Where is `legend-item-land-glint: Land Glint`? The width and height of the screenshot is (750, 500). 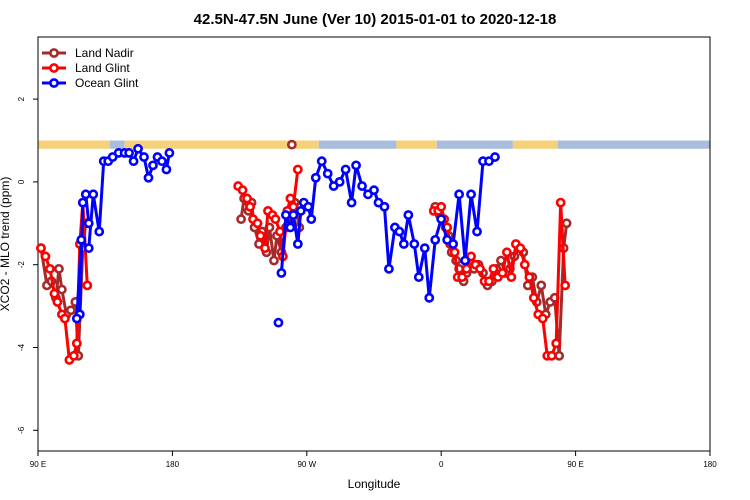
legend-item-land-glint: Land Glint is located at coordinates (86, 68).